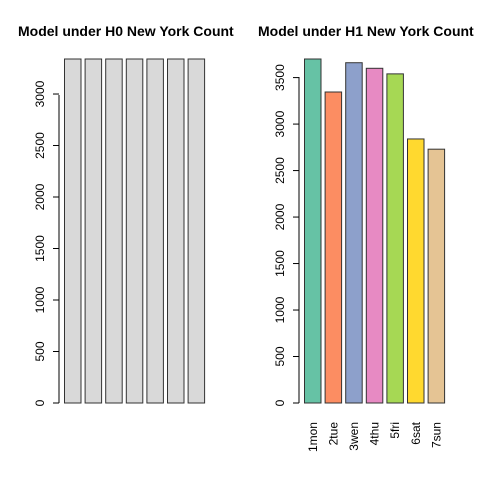  I want to click on x-category-label: 5fri, so click(395, 430).